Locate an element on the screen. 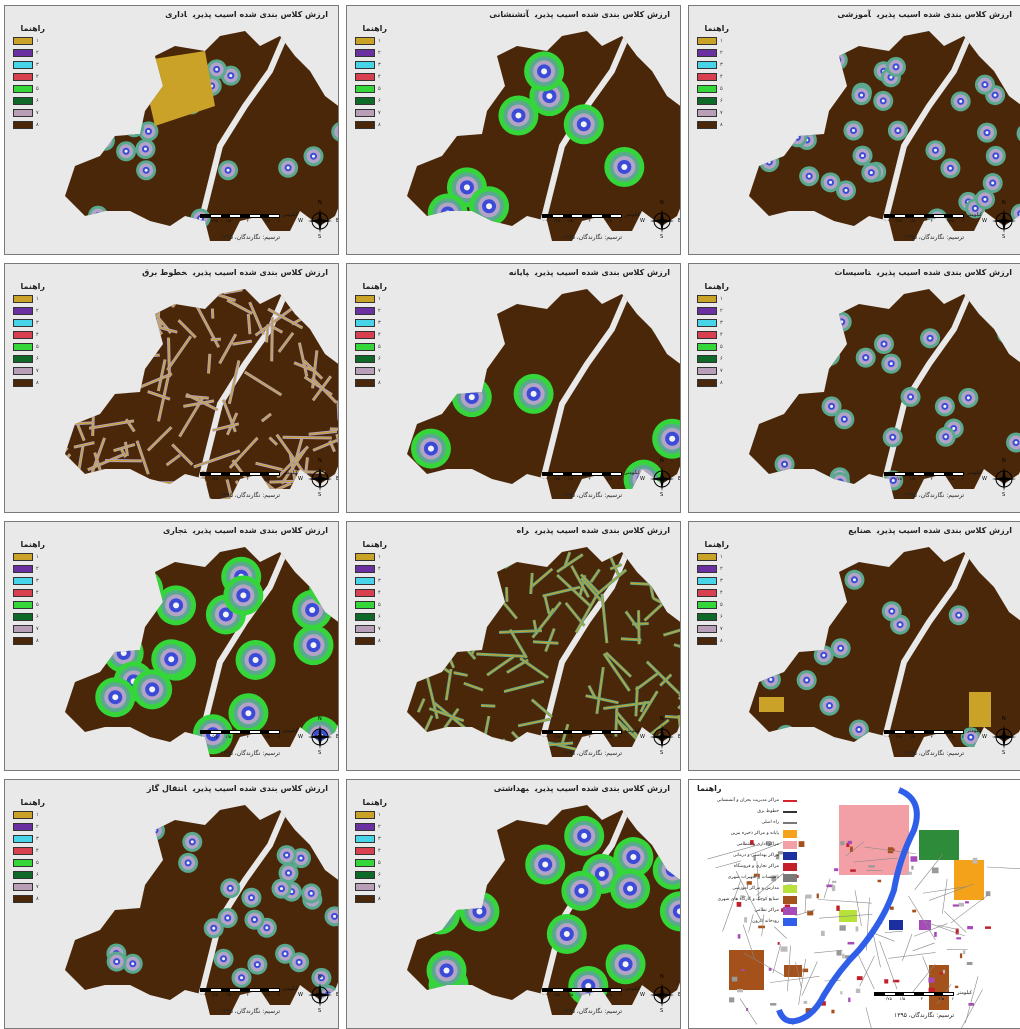 Image resolution: width=1020 pixels, height=1029 pixels. legend-label: ۱ is located at coordinates (721, 299).